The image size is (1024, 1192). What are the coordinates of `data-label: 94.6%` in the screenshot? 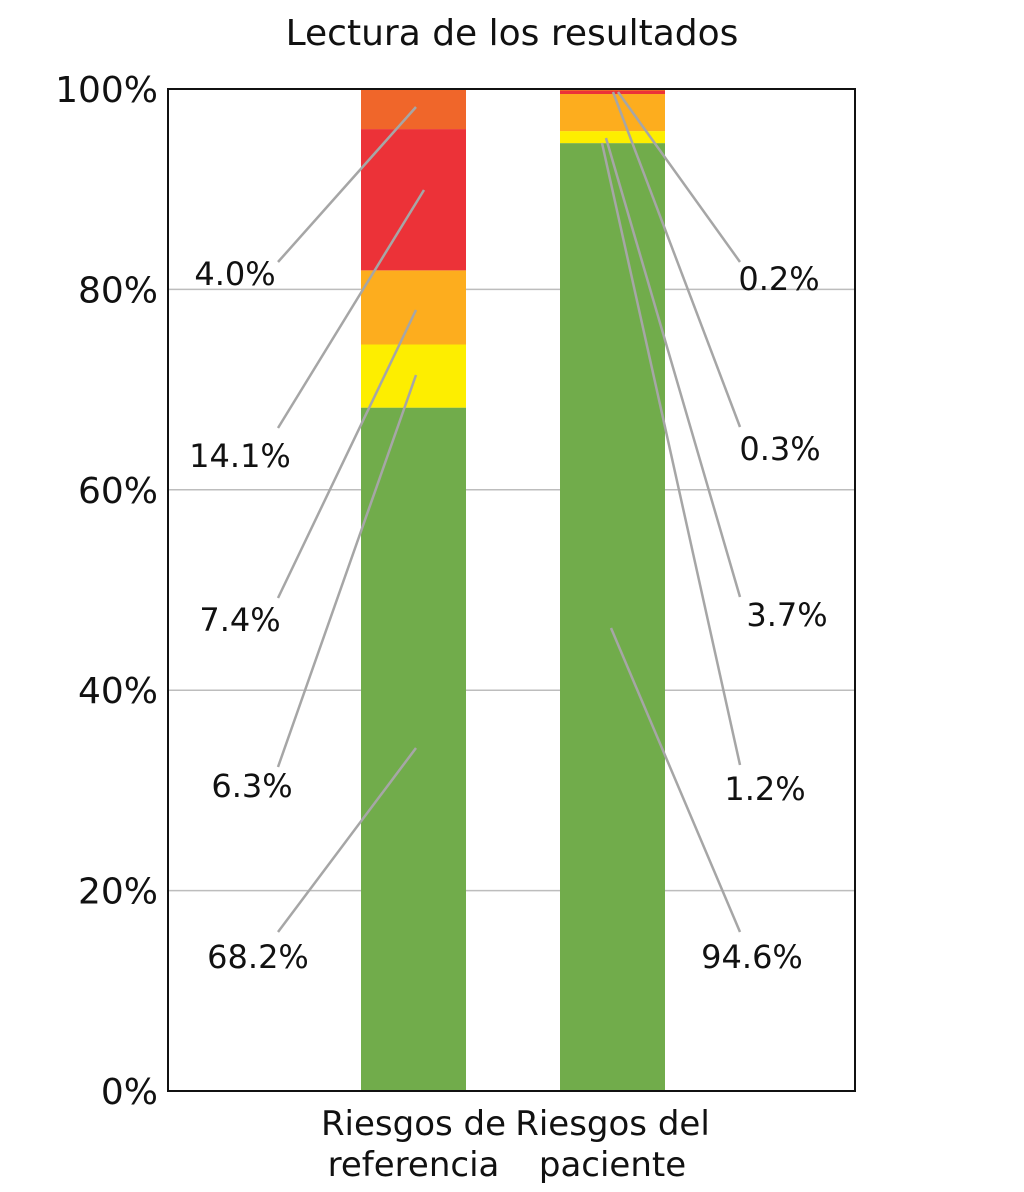 It's located at (752, 957).